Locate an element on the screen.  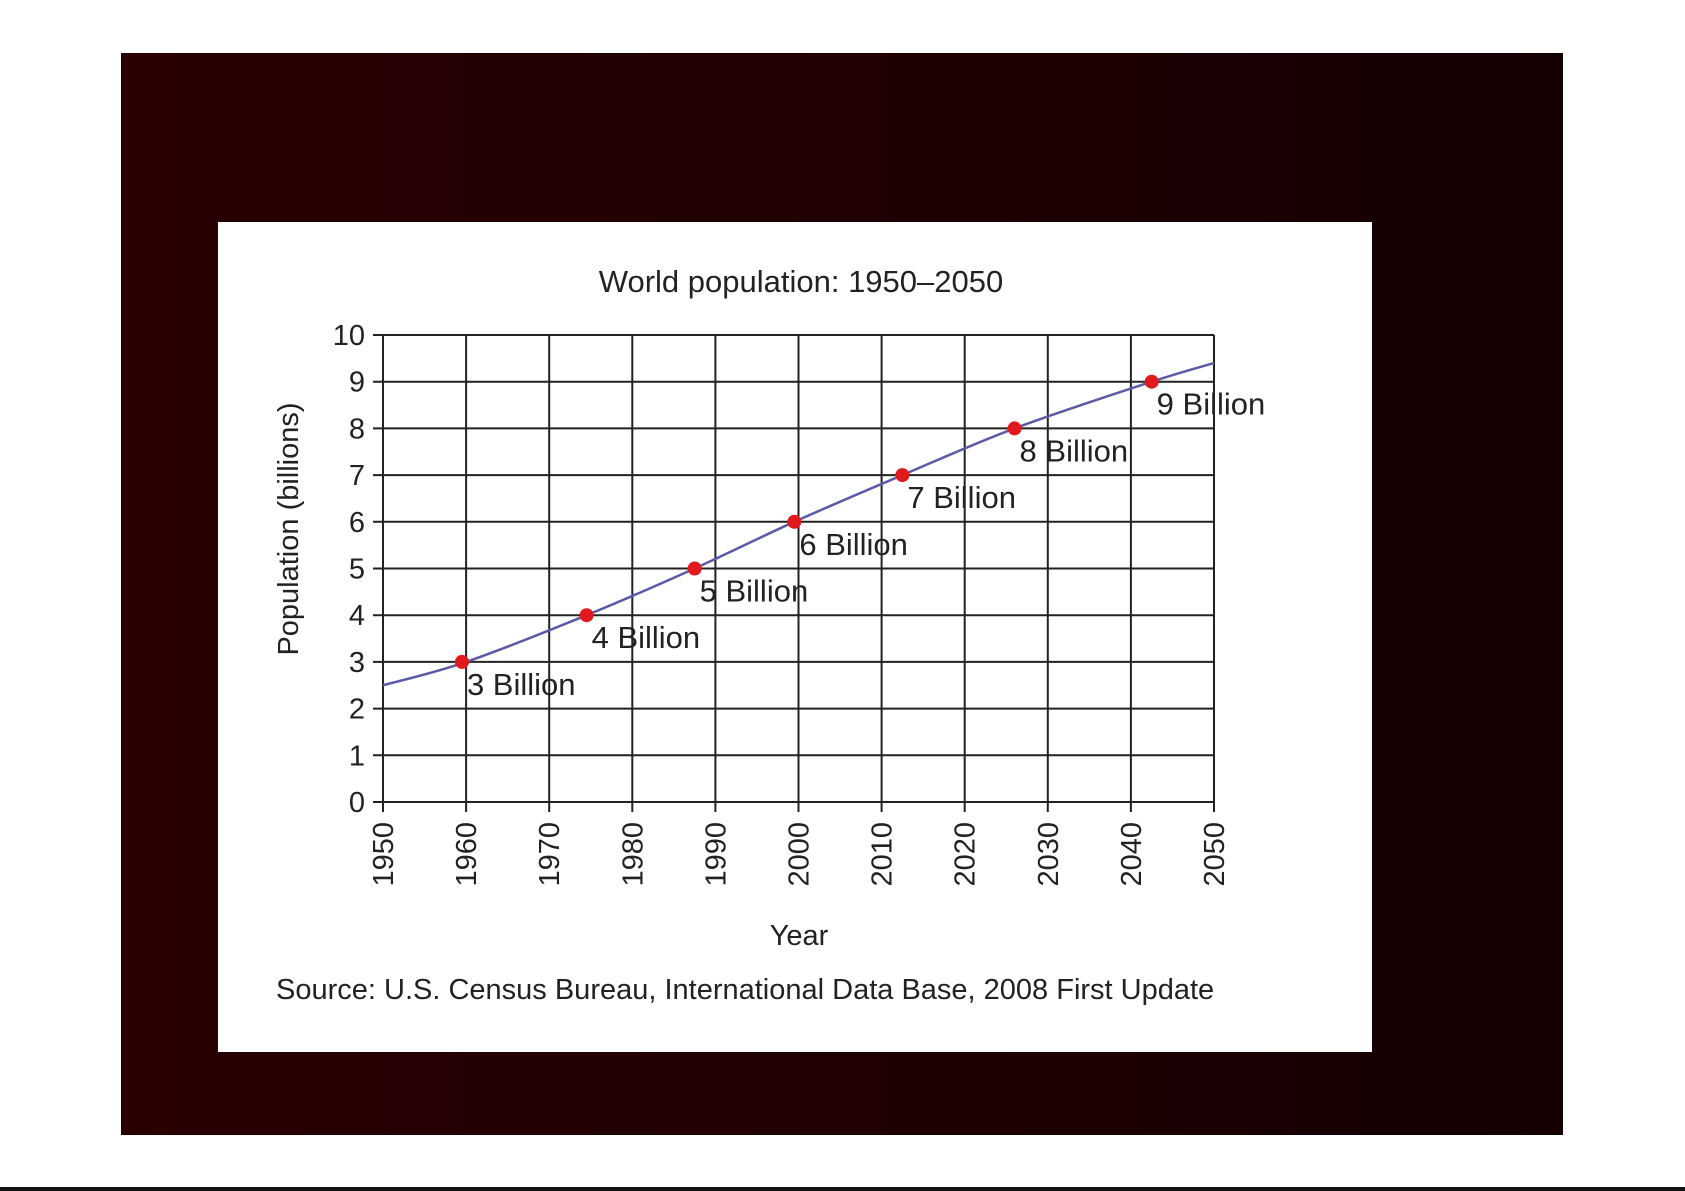
milestone-label: 6 Billion is located at coordinates (853, 544).